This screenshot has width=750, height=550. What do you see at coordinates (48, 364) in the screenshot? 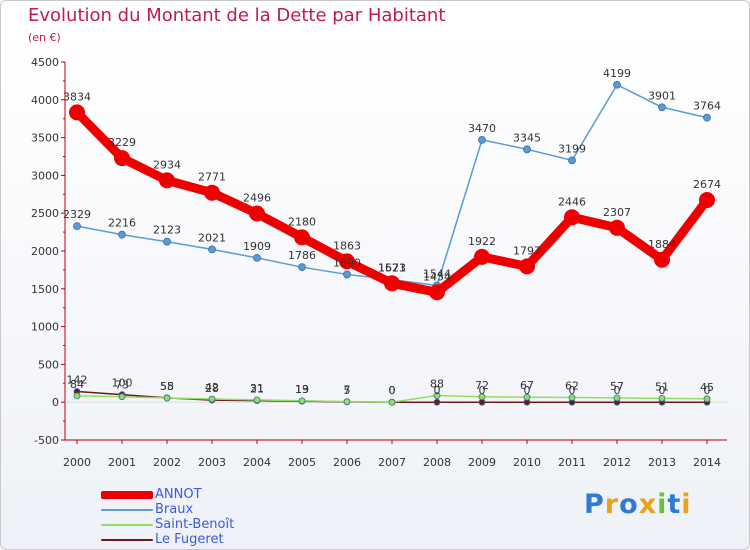
I see `y-tick-label: 500` at bounding box center [48, 364].